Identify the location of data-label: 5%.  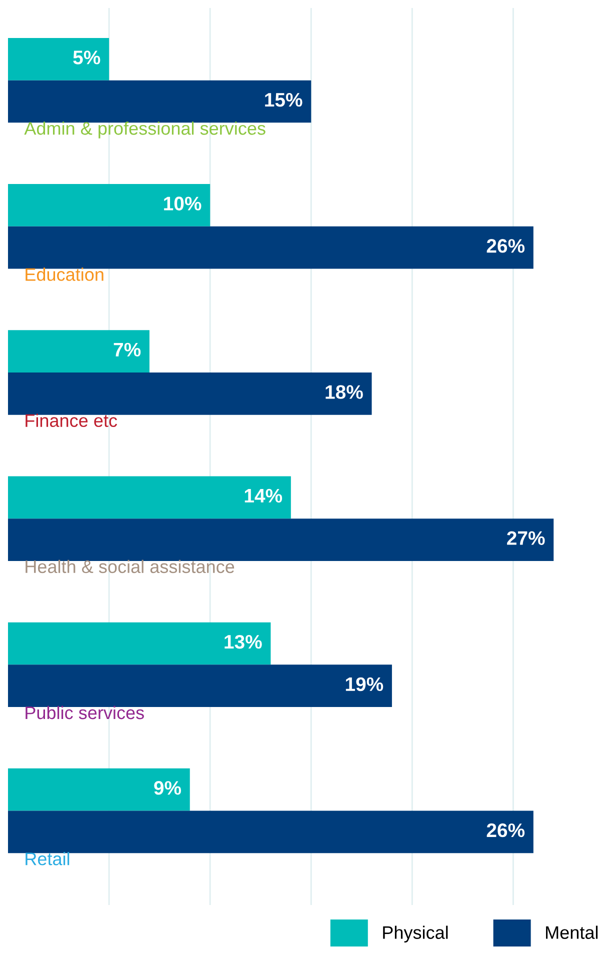
(86, 57).